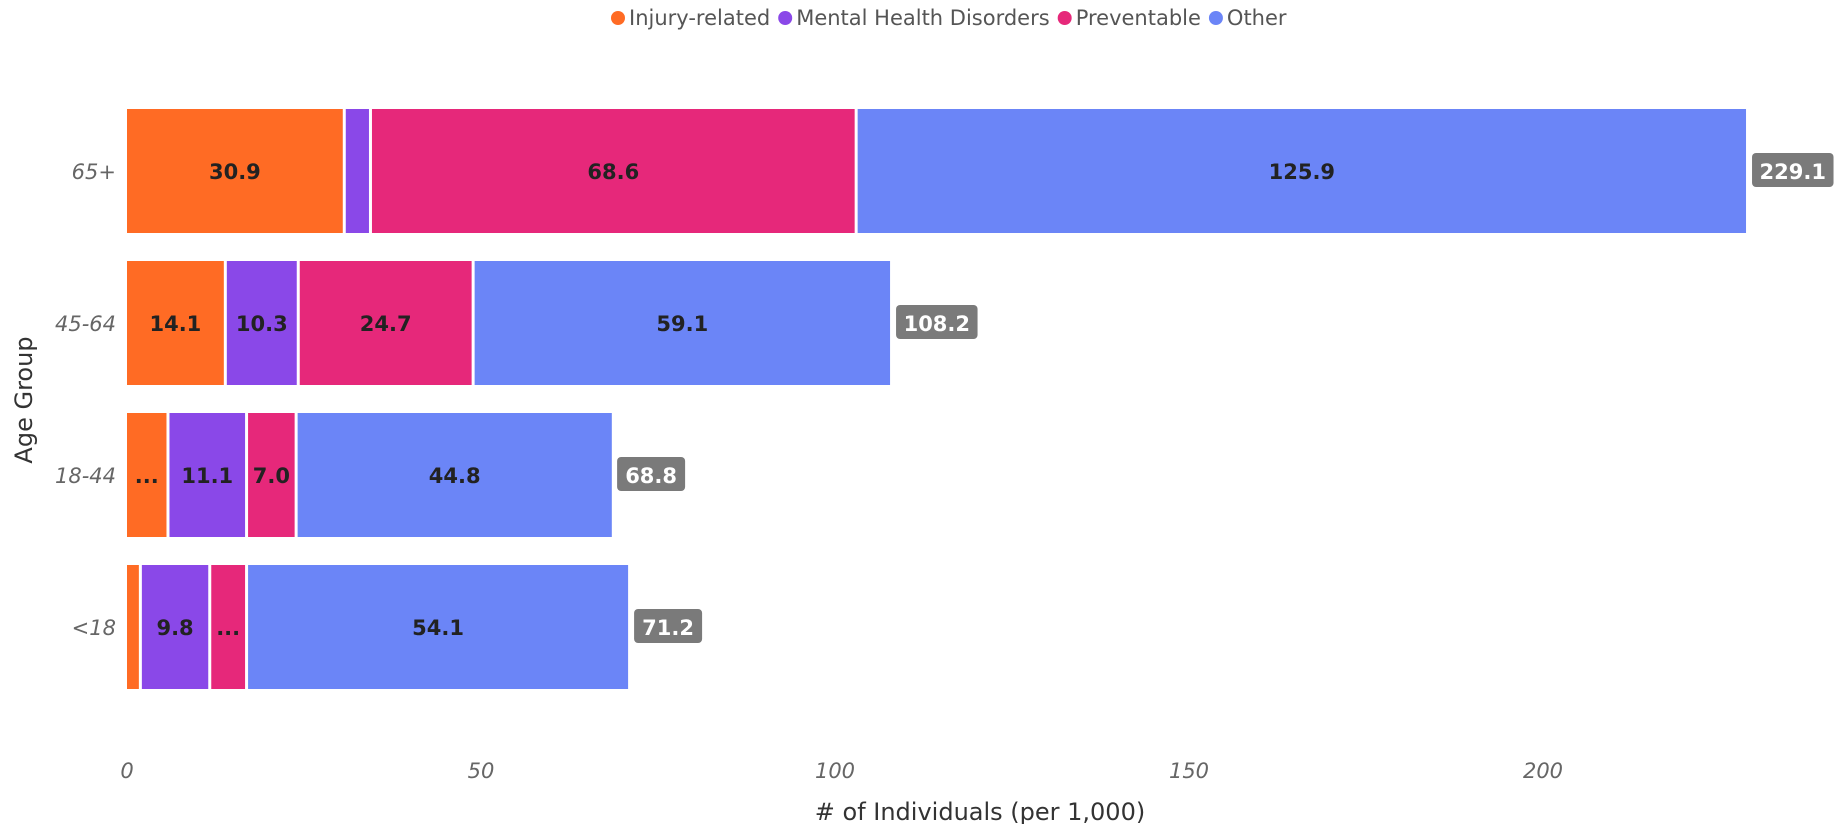  I want to click on data-label-18-44-other: 44.8, so click(455, 476).